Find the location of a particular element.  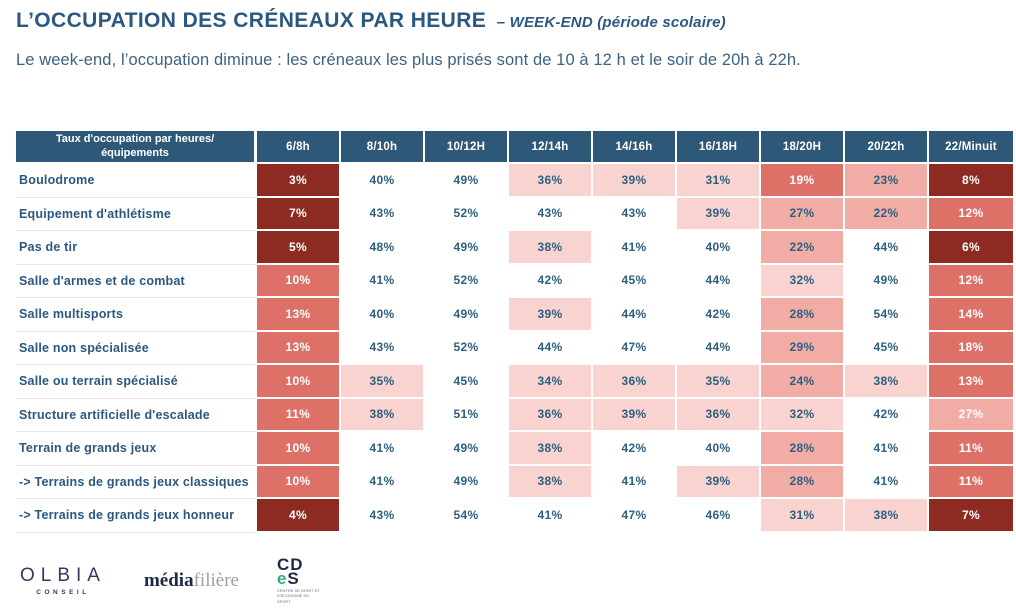

value-cell: 6% is located at coordinates (971, 248).